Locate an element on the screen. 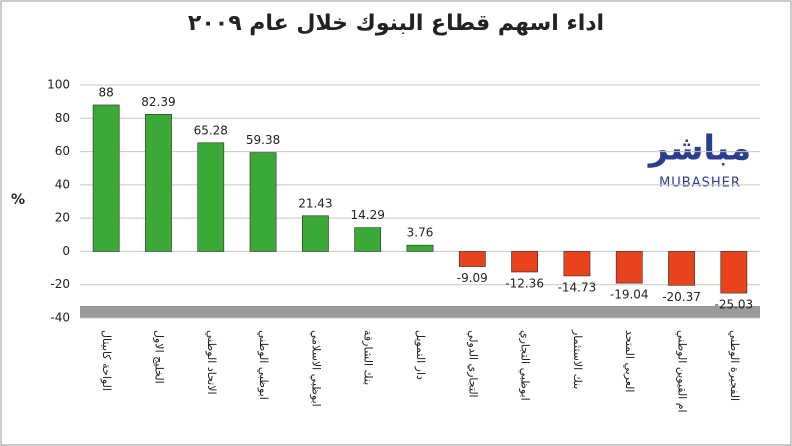 Image resolution: width=792 pixels, height=446 pixels. chart-title: اداء اسهم قطاع البنوك خلال عام ٢٠٠٩ is located at coordinates (396, 23).